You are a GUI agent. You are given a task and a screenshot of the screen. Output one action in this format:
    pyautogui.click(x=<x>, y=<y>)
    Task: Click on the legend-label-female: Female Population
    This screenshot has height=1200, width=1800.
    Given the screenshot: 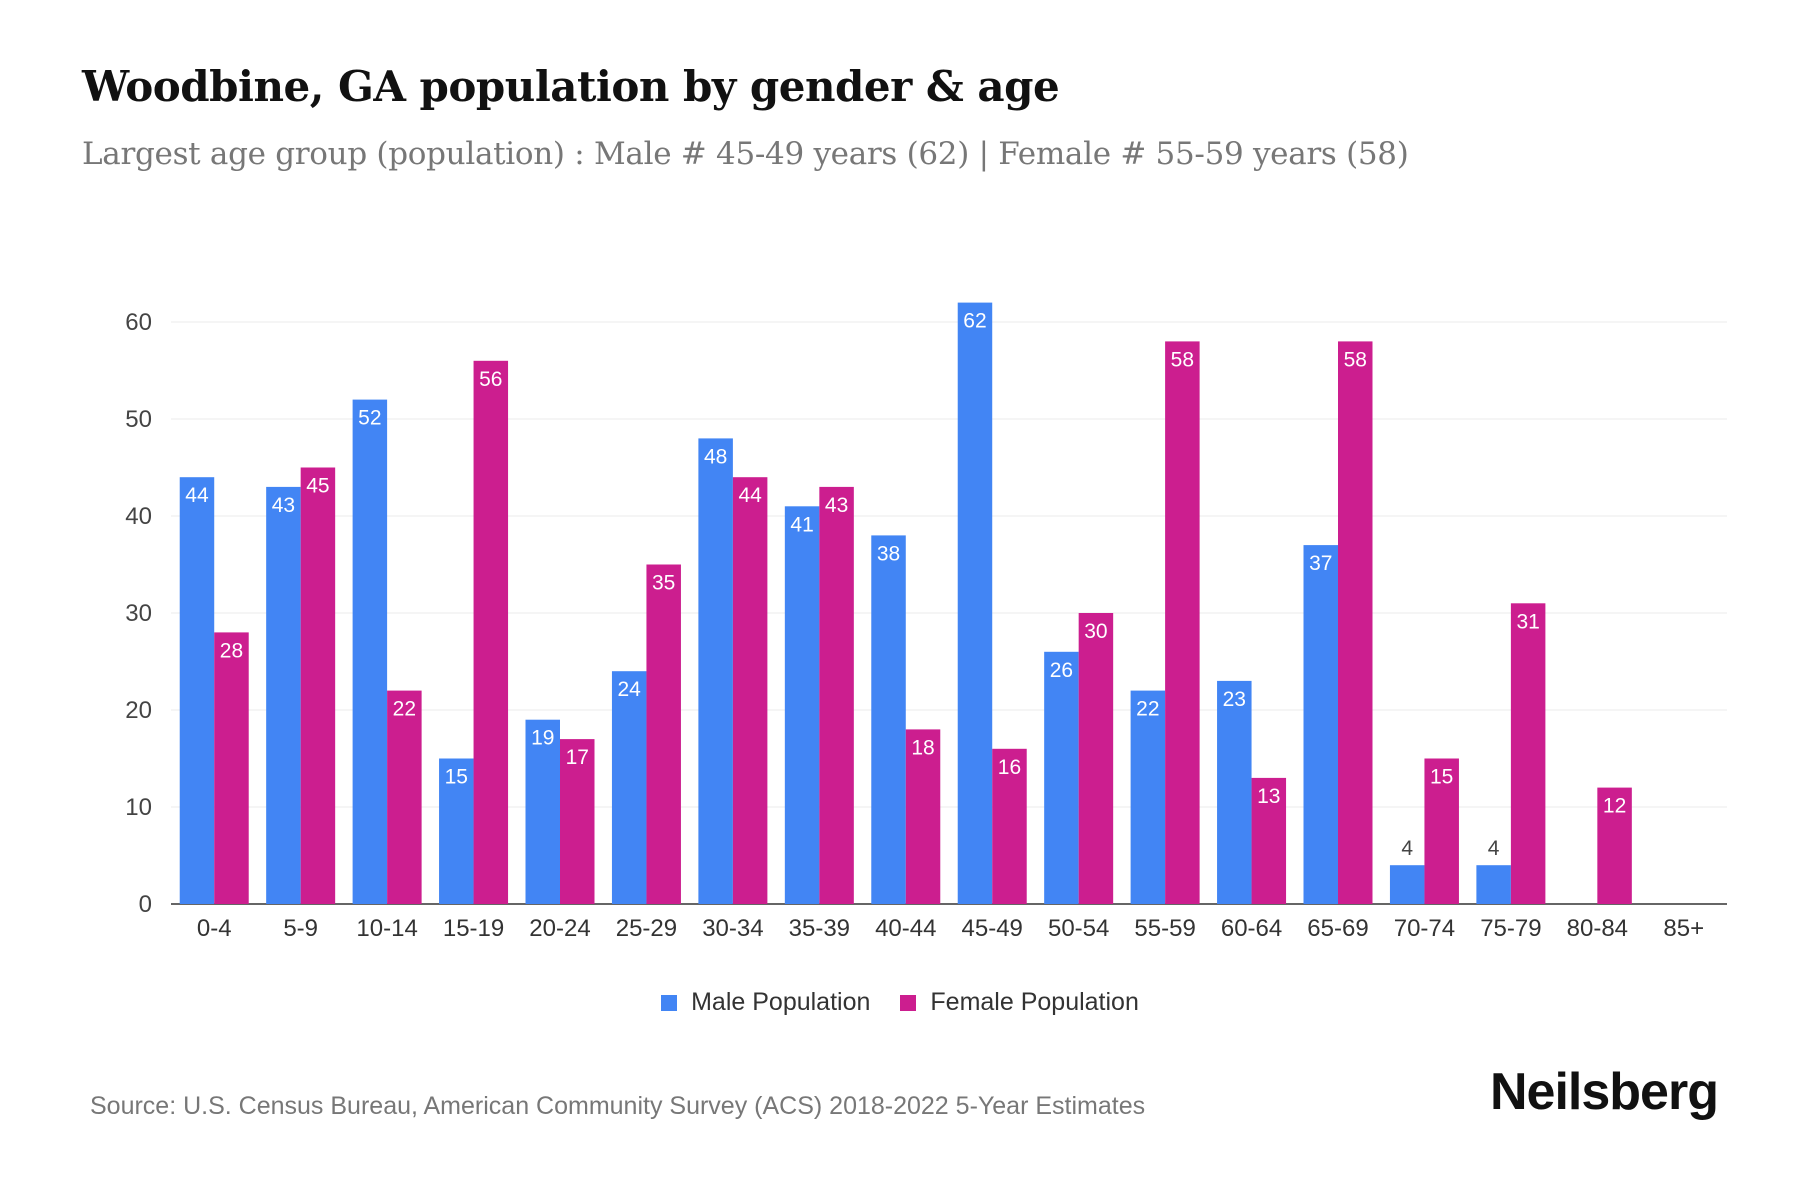 What is the action you would take?
    pyautogui.click(x=1034, y=1002)
    